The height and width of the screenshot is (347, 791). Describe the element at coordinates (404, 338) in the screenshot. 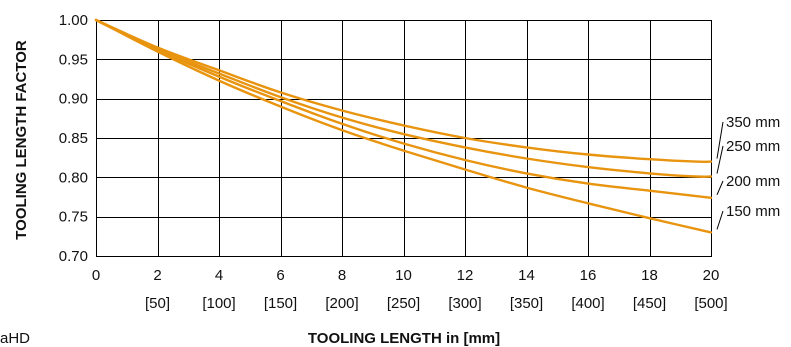

I see `x-axis-title: TOOLING LENGTH in [mm]` at that location.